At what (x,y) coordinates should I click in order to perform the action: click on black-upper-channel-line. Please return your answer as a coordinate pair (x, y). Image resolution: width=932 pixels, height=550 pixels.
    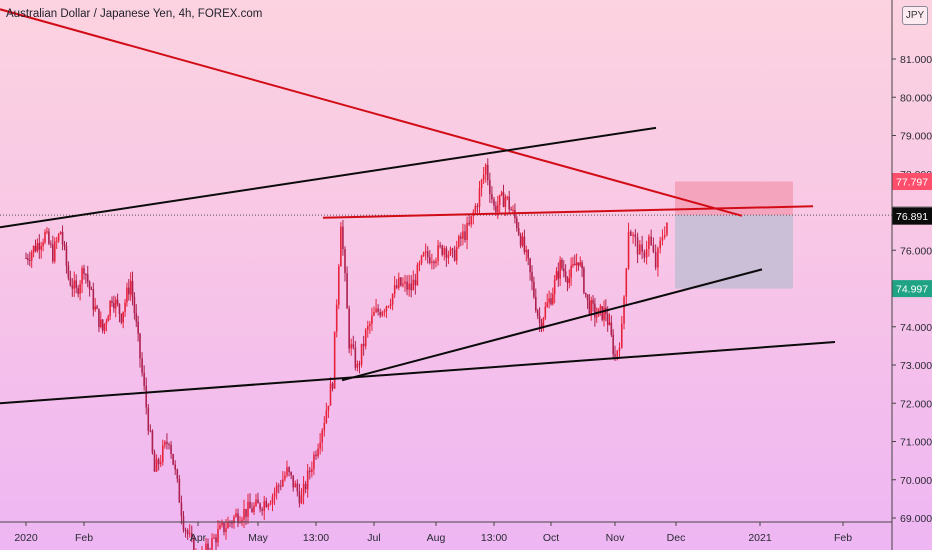
    Looking at the image, I should click on (328, 177).